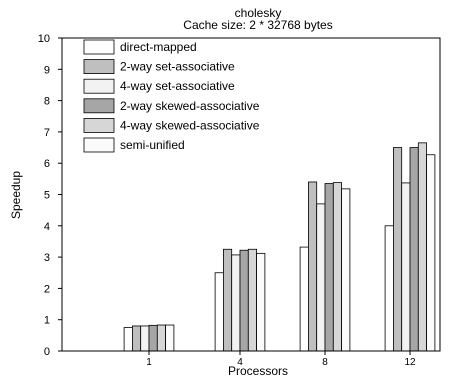 The width and height of the screenshot is (451, 382). Describe the element at coordinates (177, 67) in the screenshot. I see `legend-label: 2-way set-associative` at that location.